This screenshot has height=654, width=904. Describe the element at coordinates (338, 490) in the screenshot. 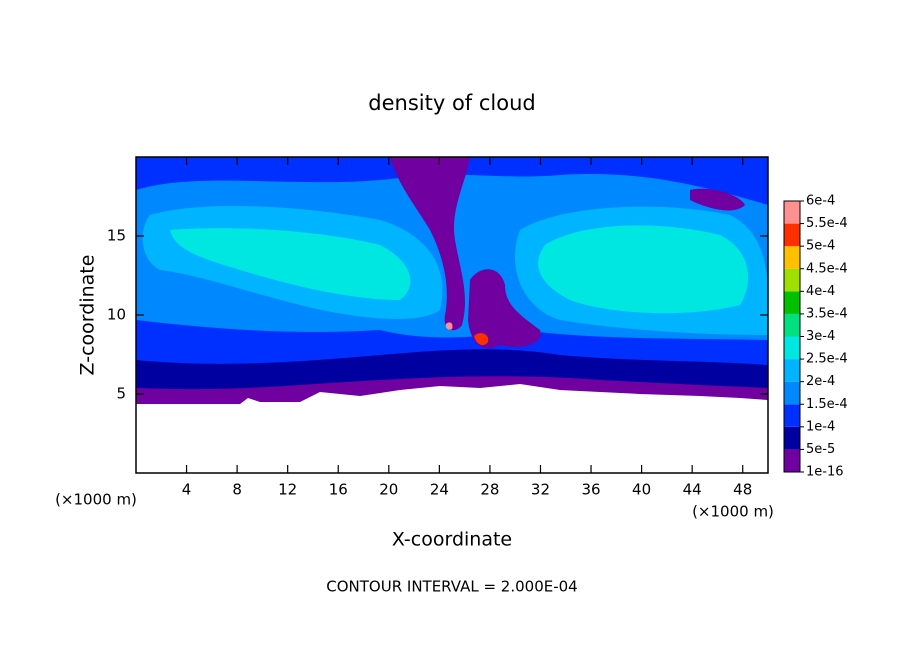

I see `x-tick-label: 16` at that location.